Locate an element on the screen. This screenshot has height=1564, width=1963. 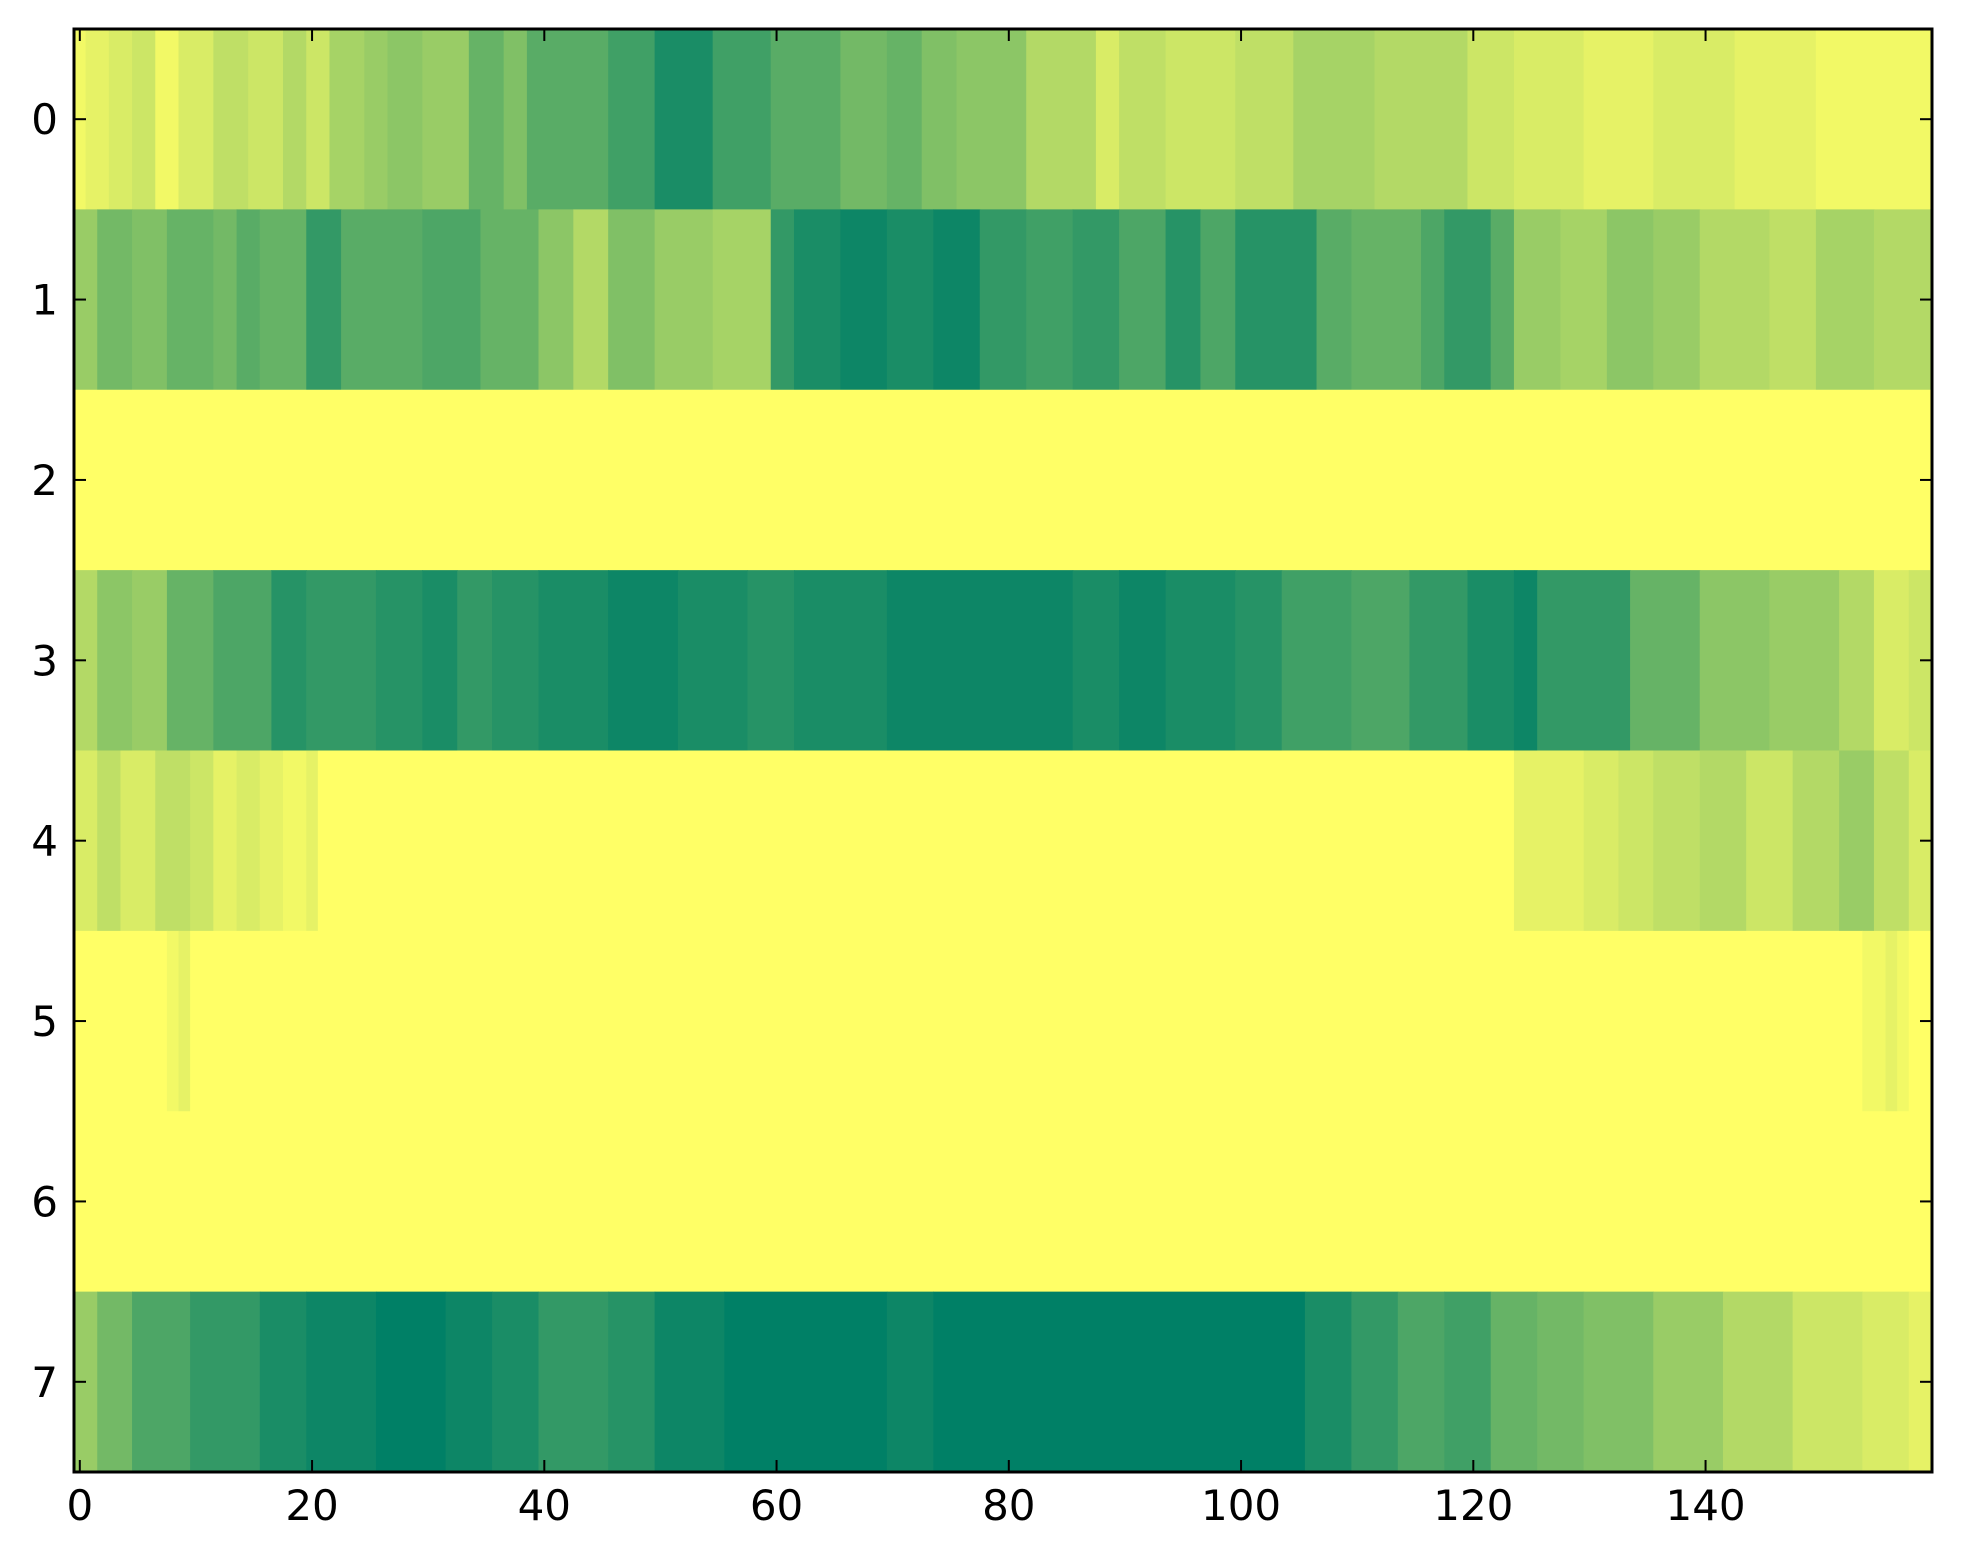
x-tick-label: 0 is located at coordinates (79, 1505).